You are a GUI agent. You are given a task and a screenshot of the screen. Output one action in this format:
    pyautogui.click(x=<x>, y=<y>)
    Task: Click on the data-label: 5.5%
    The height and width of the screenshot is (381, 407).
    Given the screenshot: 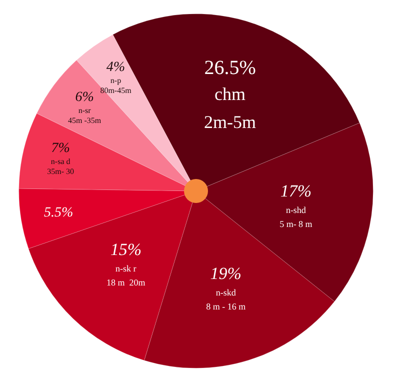 What is the action you would take?
    pyautogui.click(x=59, y=213)
    